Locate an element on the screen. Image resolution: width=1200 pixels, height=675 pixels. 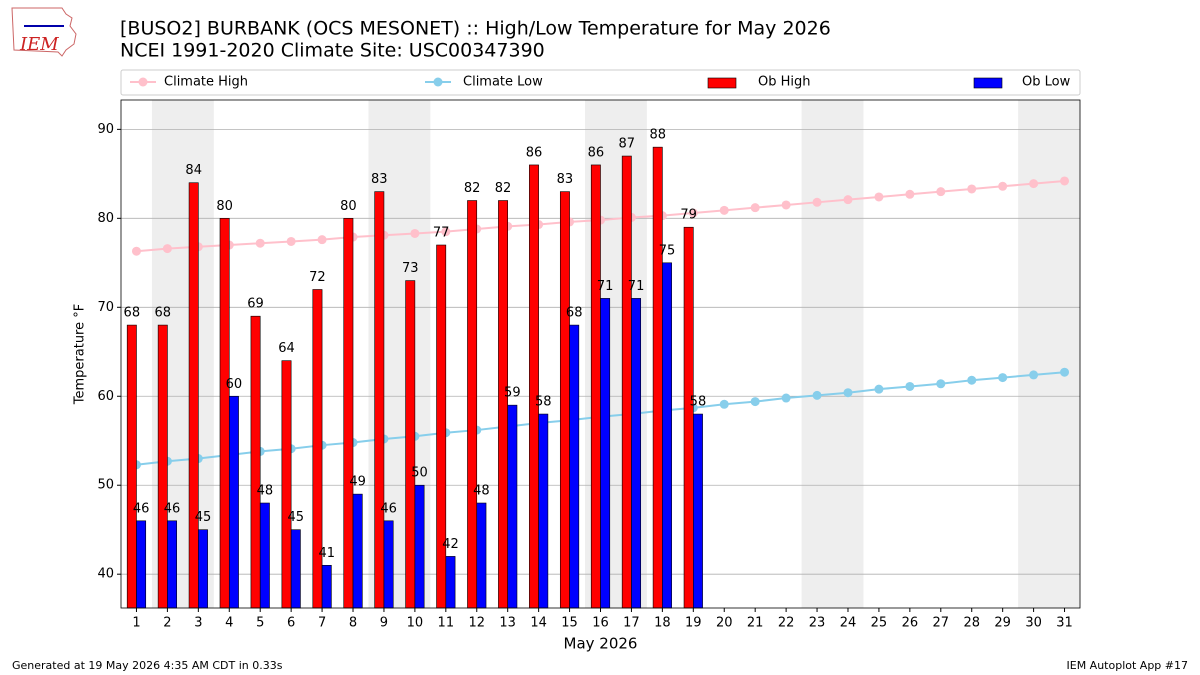
x-tick-label: 31 is located at coordinates (1064, 623).